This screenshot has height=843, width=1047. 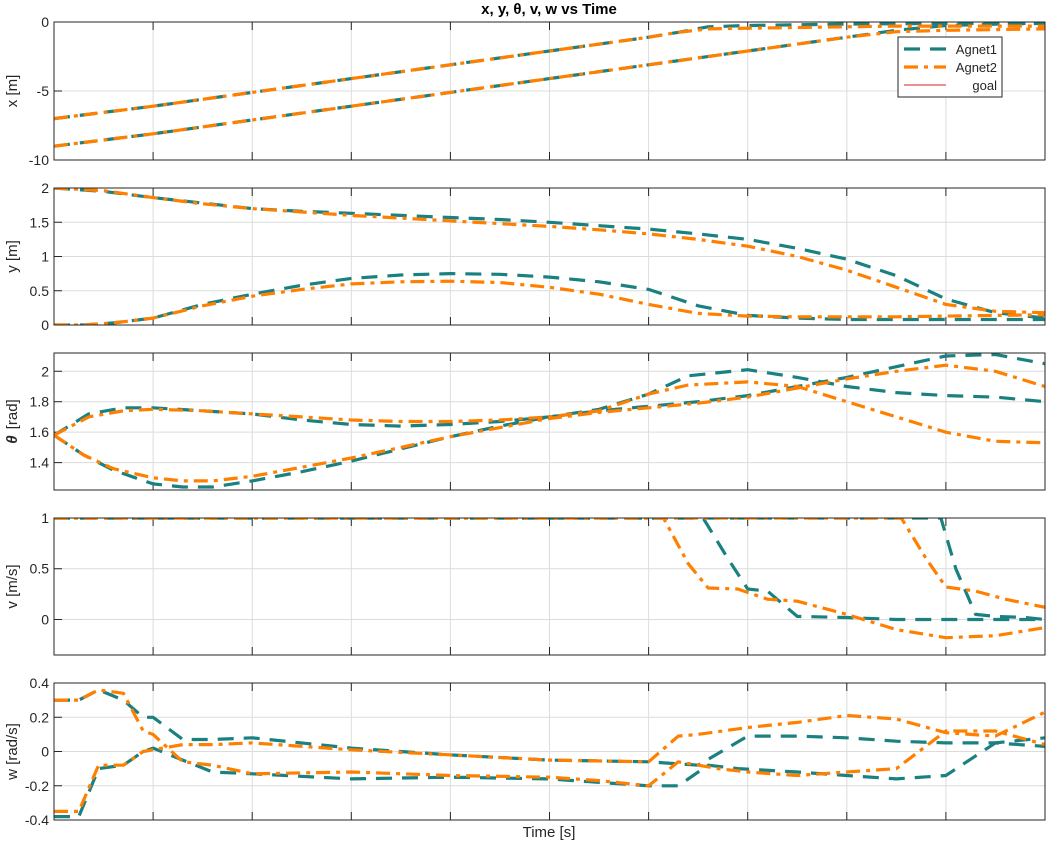 What do you see at coordinates (12, 439) in the screenshot?
I see `y-axis-label-symbol: θ` at bounding box center [12, 439].